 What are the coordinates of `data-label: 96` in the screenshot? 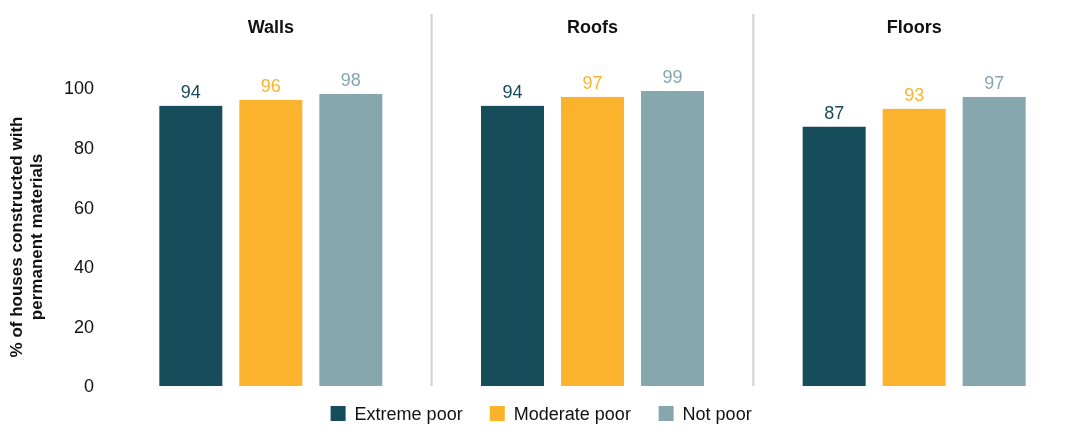 It's located at (270, 85).